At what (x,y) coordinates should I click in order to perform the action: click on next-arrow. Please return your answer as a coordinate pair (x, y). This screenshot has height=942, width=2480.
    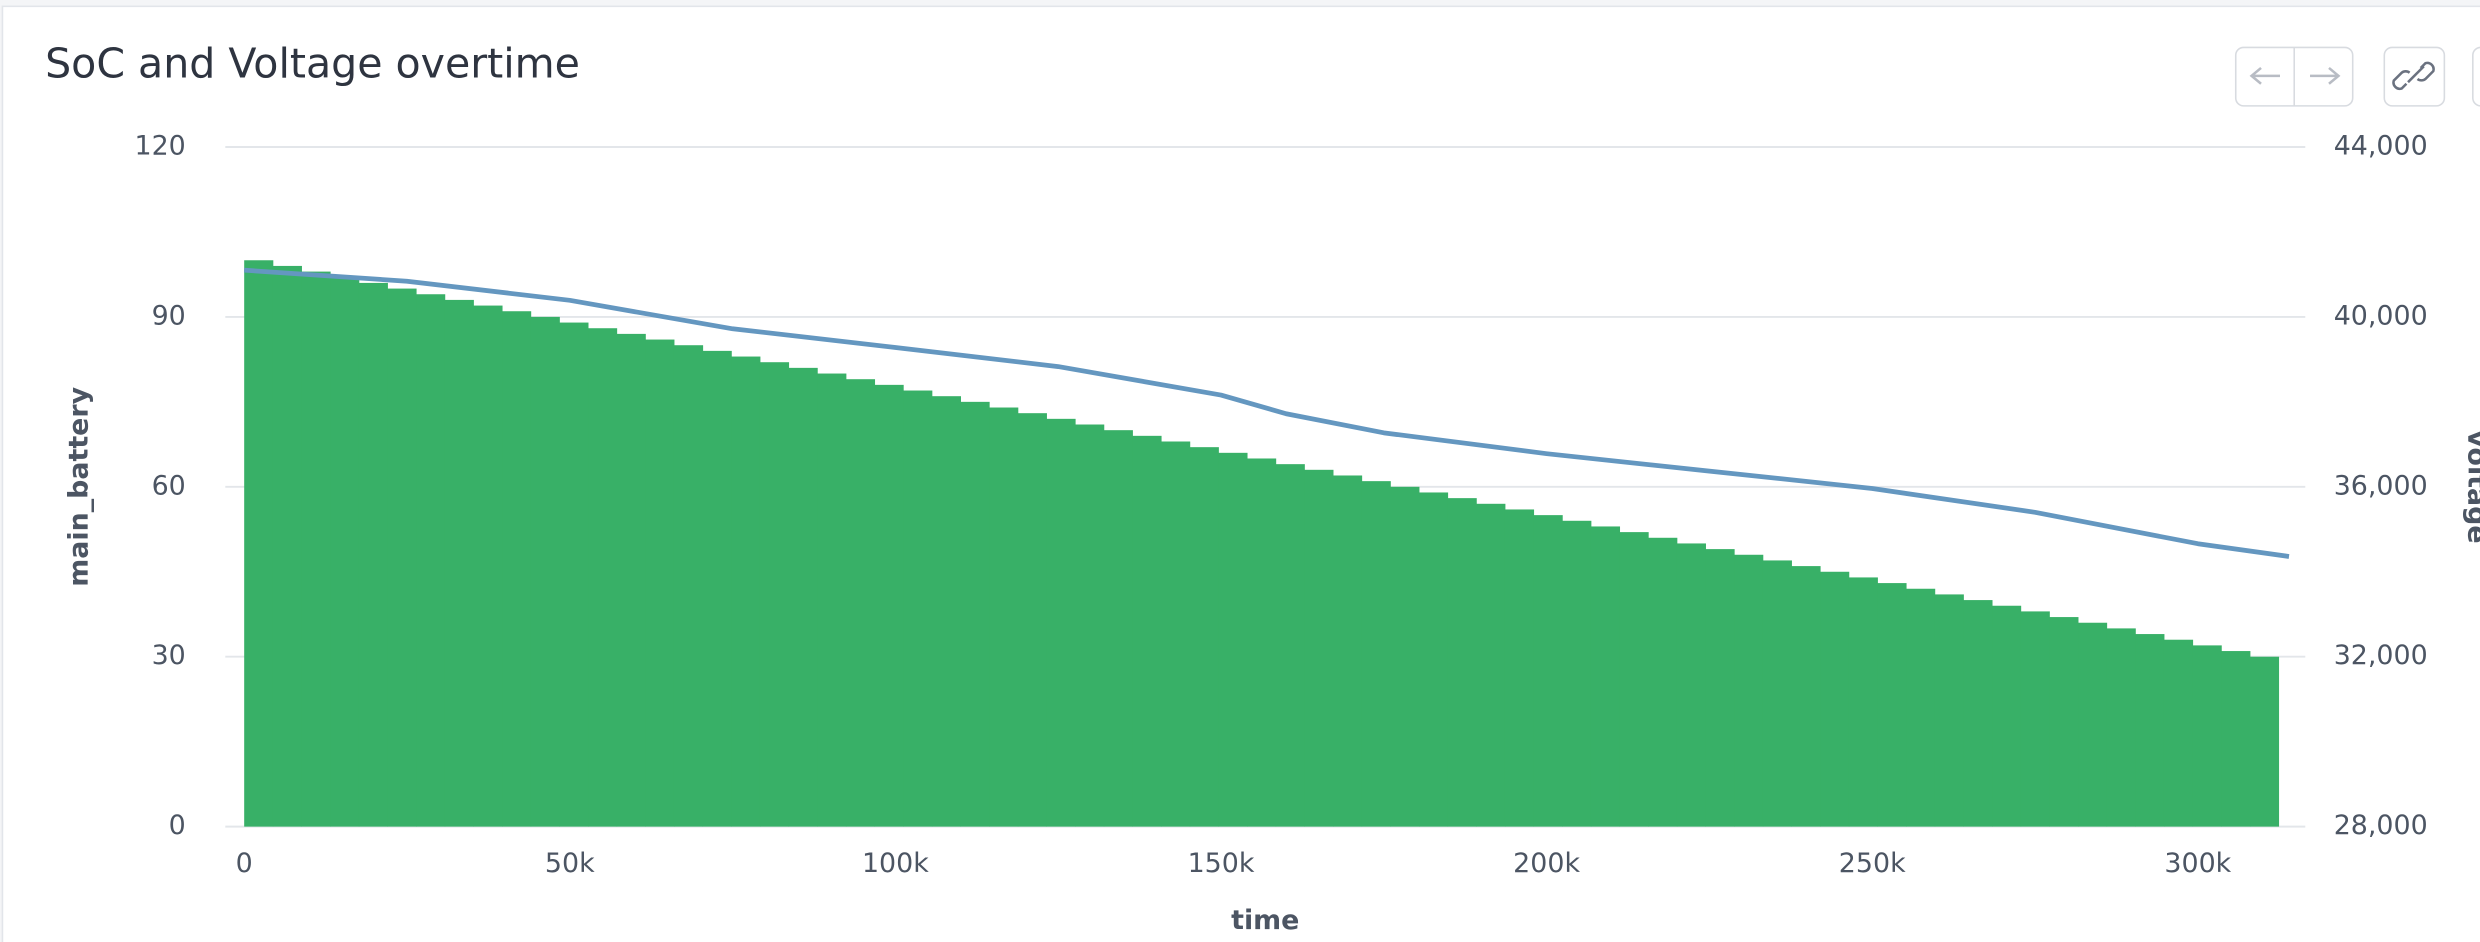
    Looking at the image, I should click on (2325, 75).